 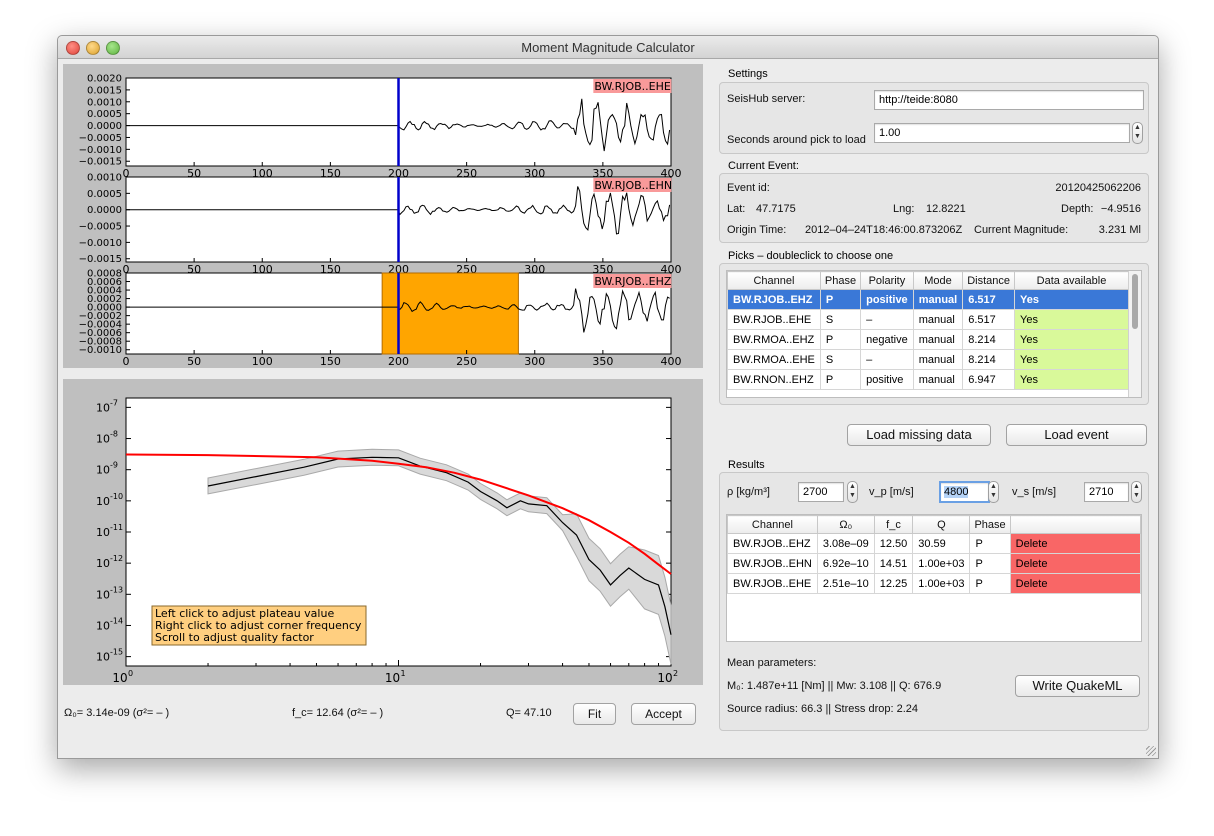 What do you see at coordinates (594, 714) in the screenshot?
I see `fit-button: Fit` at bounding box center [594, 714].